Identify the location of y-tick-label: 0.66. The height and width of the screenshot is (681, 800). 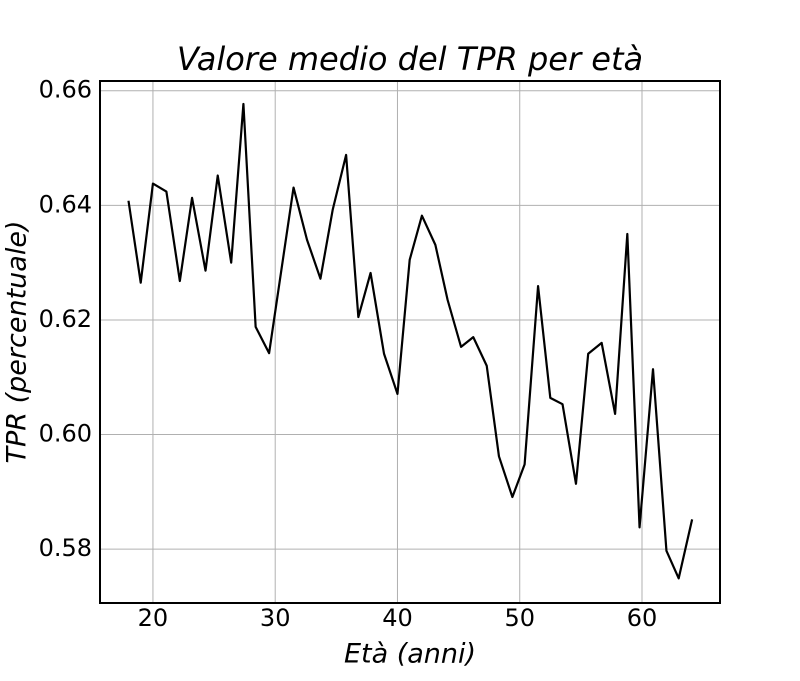
(65, 90).